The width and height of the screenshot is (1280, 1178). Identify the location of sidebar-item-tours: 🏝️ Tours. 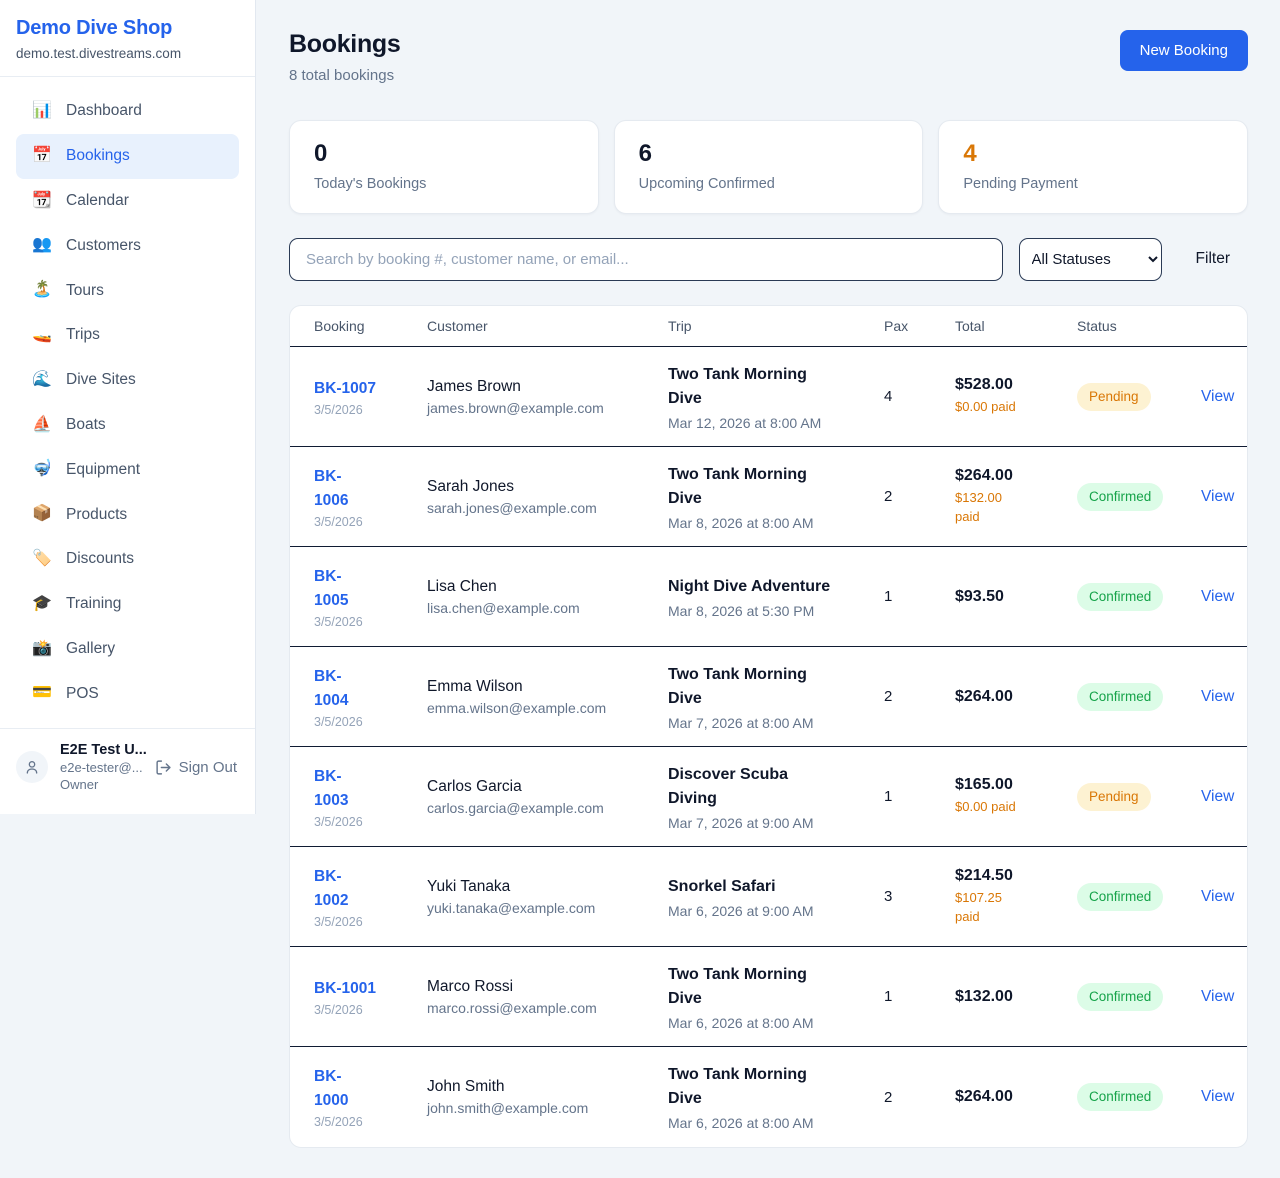
(127, 290).